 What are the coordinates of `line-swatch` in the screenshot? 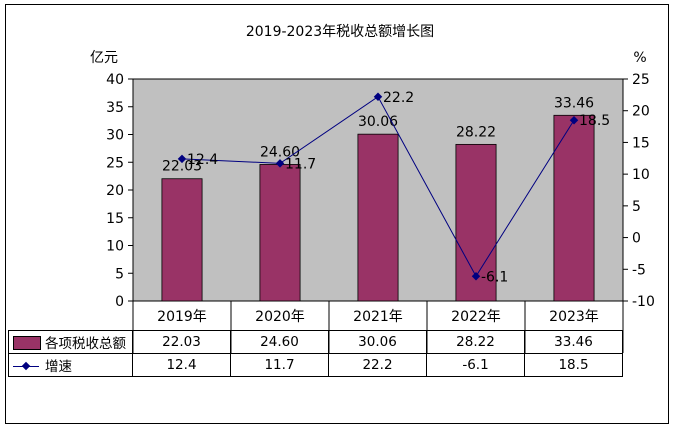 It's located at (26, 366).